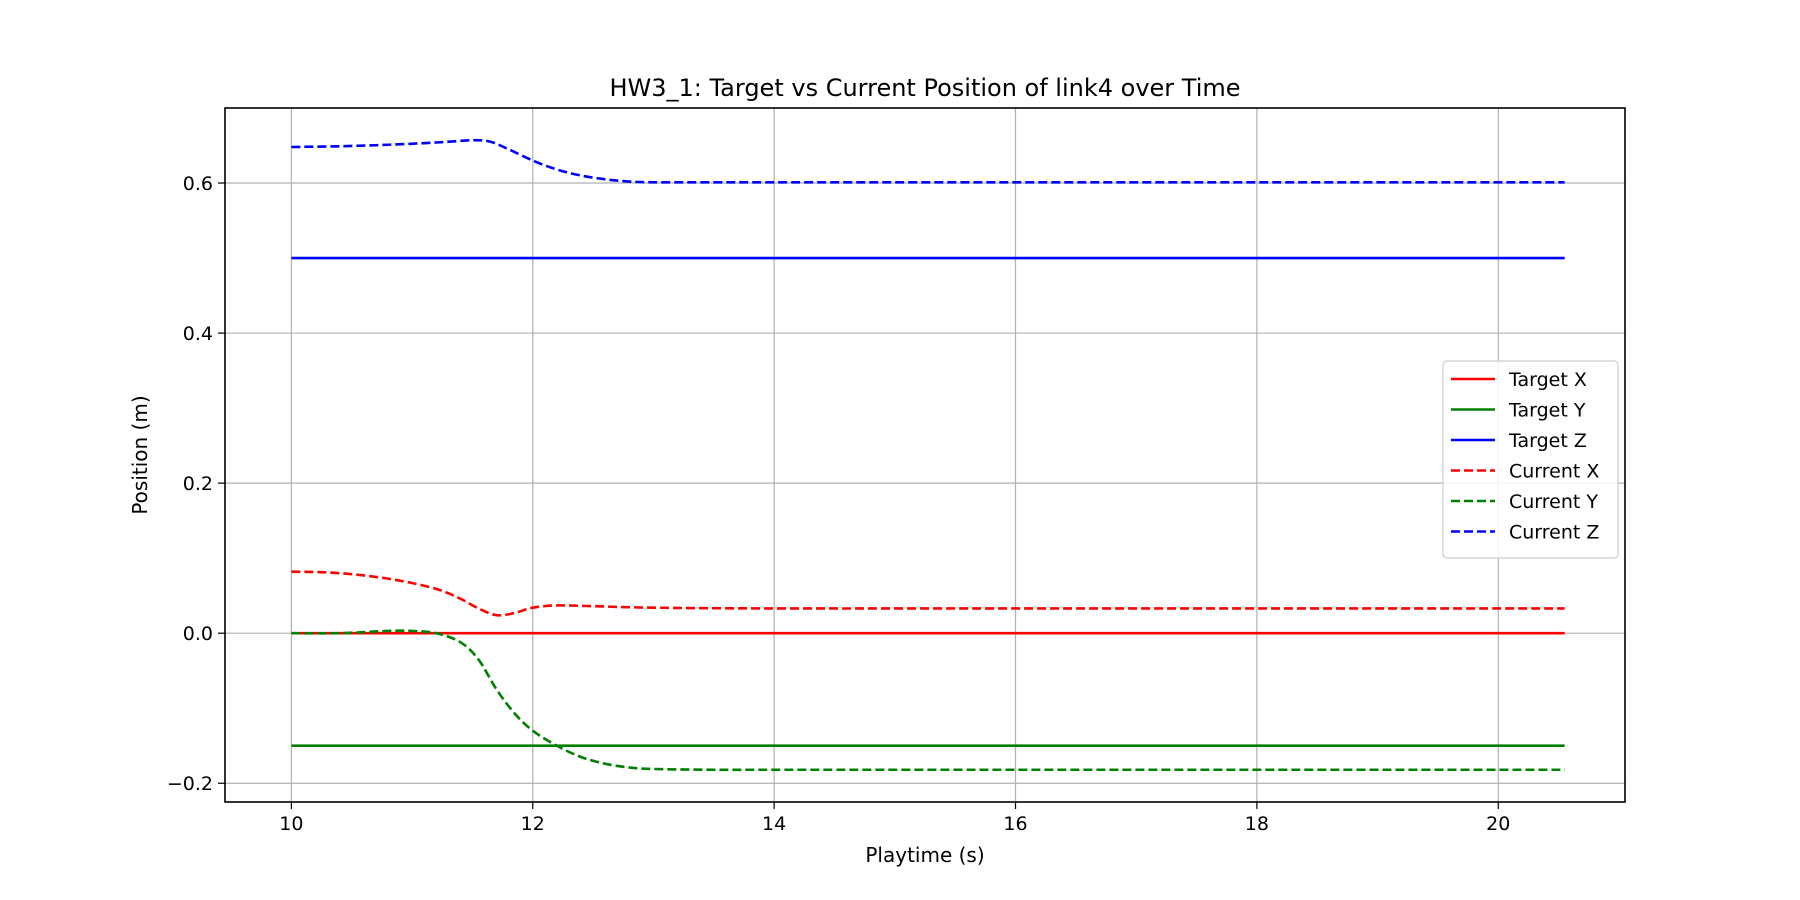 The height and width of the screenshot is (900, 1800). What do you see at coordinates (1547, 380) in the screenshot?
I see `legend-label-target-x: Target X` at bounding box center [1547, 380].